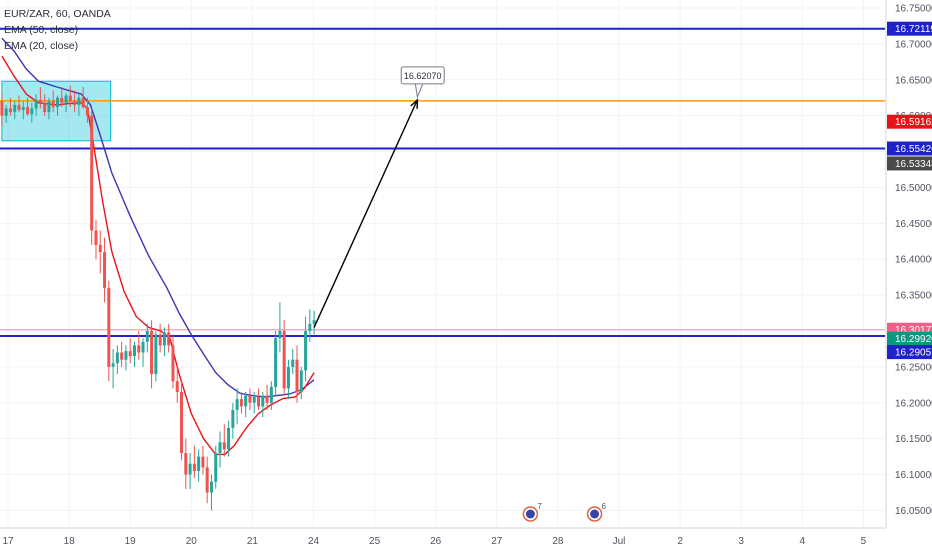 This screenshot has height=550, width=932. What do you see at coordinates (913, 29) in the screenshot?
I see `price-tag-label: 16.72119` at bounding box center [913, 29].